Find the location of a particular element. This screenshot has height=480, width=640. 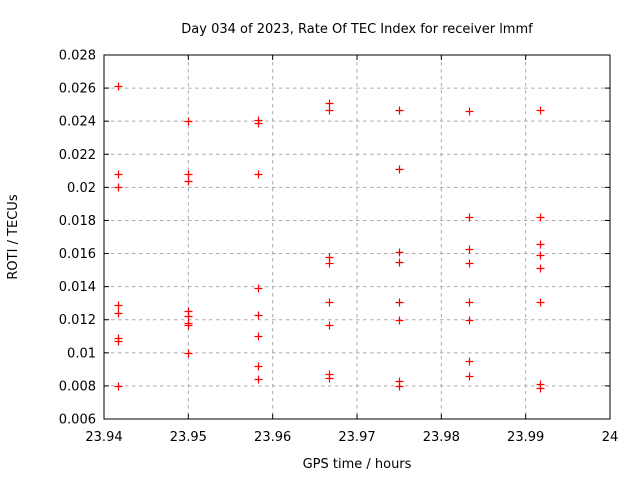

x-axis-label: GPS time / hours is located at coordinates (357, 464).